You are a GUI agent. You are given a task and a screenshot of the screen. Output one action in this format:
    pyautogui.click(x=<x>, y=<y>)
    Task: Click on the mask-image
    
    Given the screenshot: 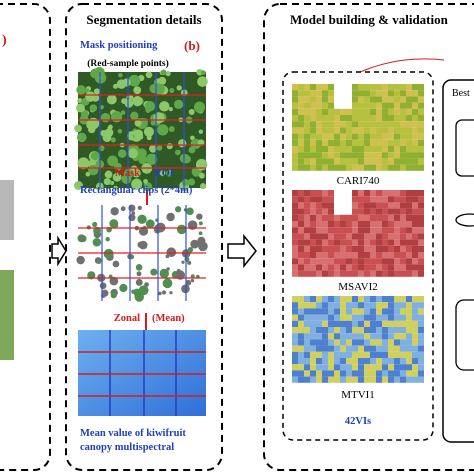 What is the action you would take?
    pyautogui.click(x=140, y=129)
    